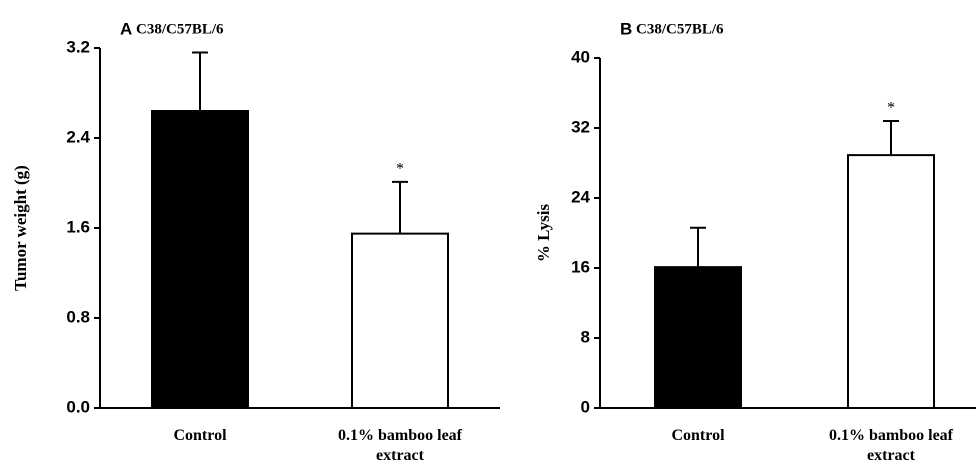  I want to click on y-tick-label: 32, so click(580, 126).